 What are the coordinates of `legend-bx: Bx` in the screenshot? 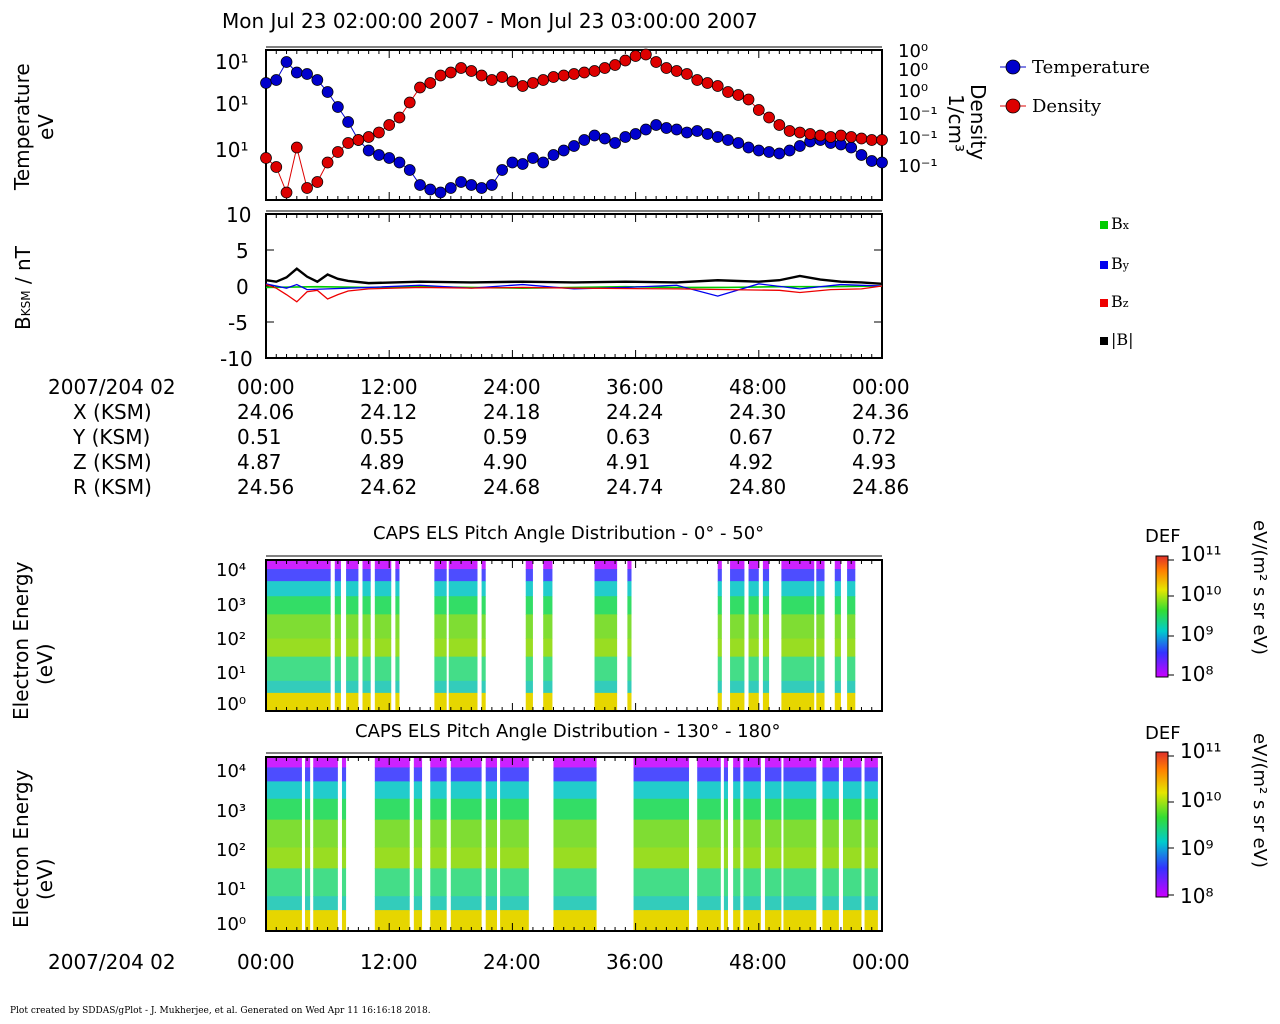 It's located at (1114, 224).